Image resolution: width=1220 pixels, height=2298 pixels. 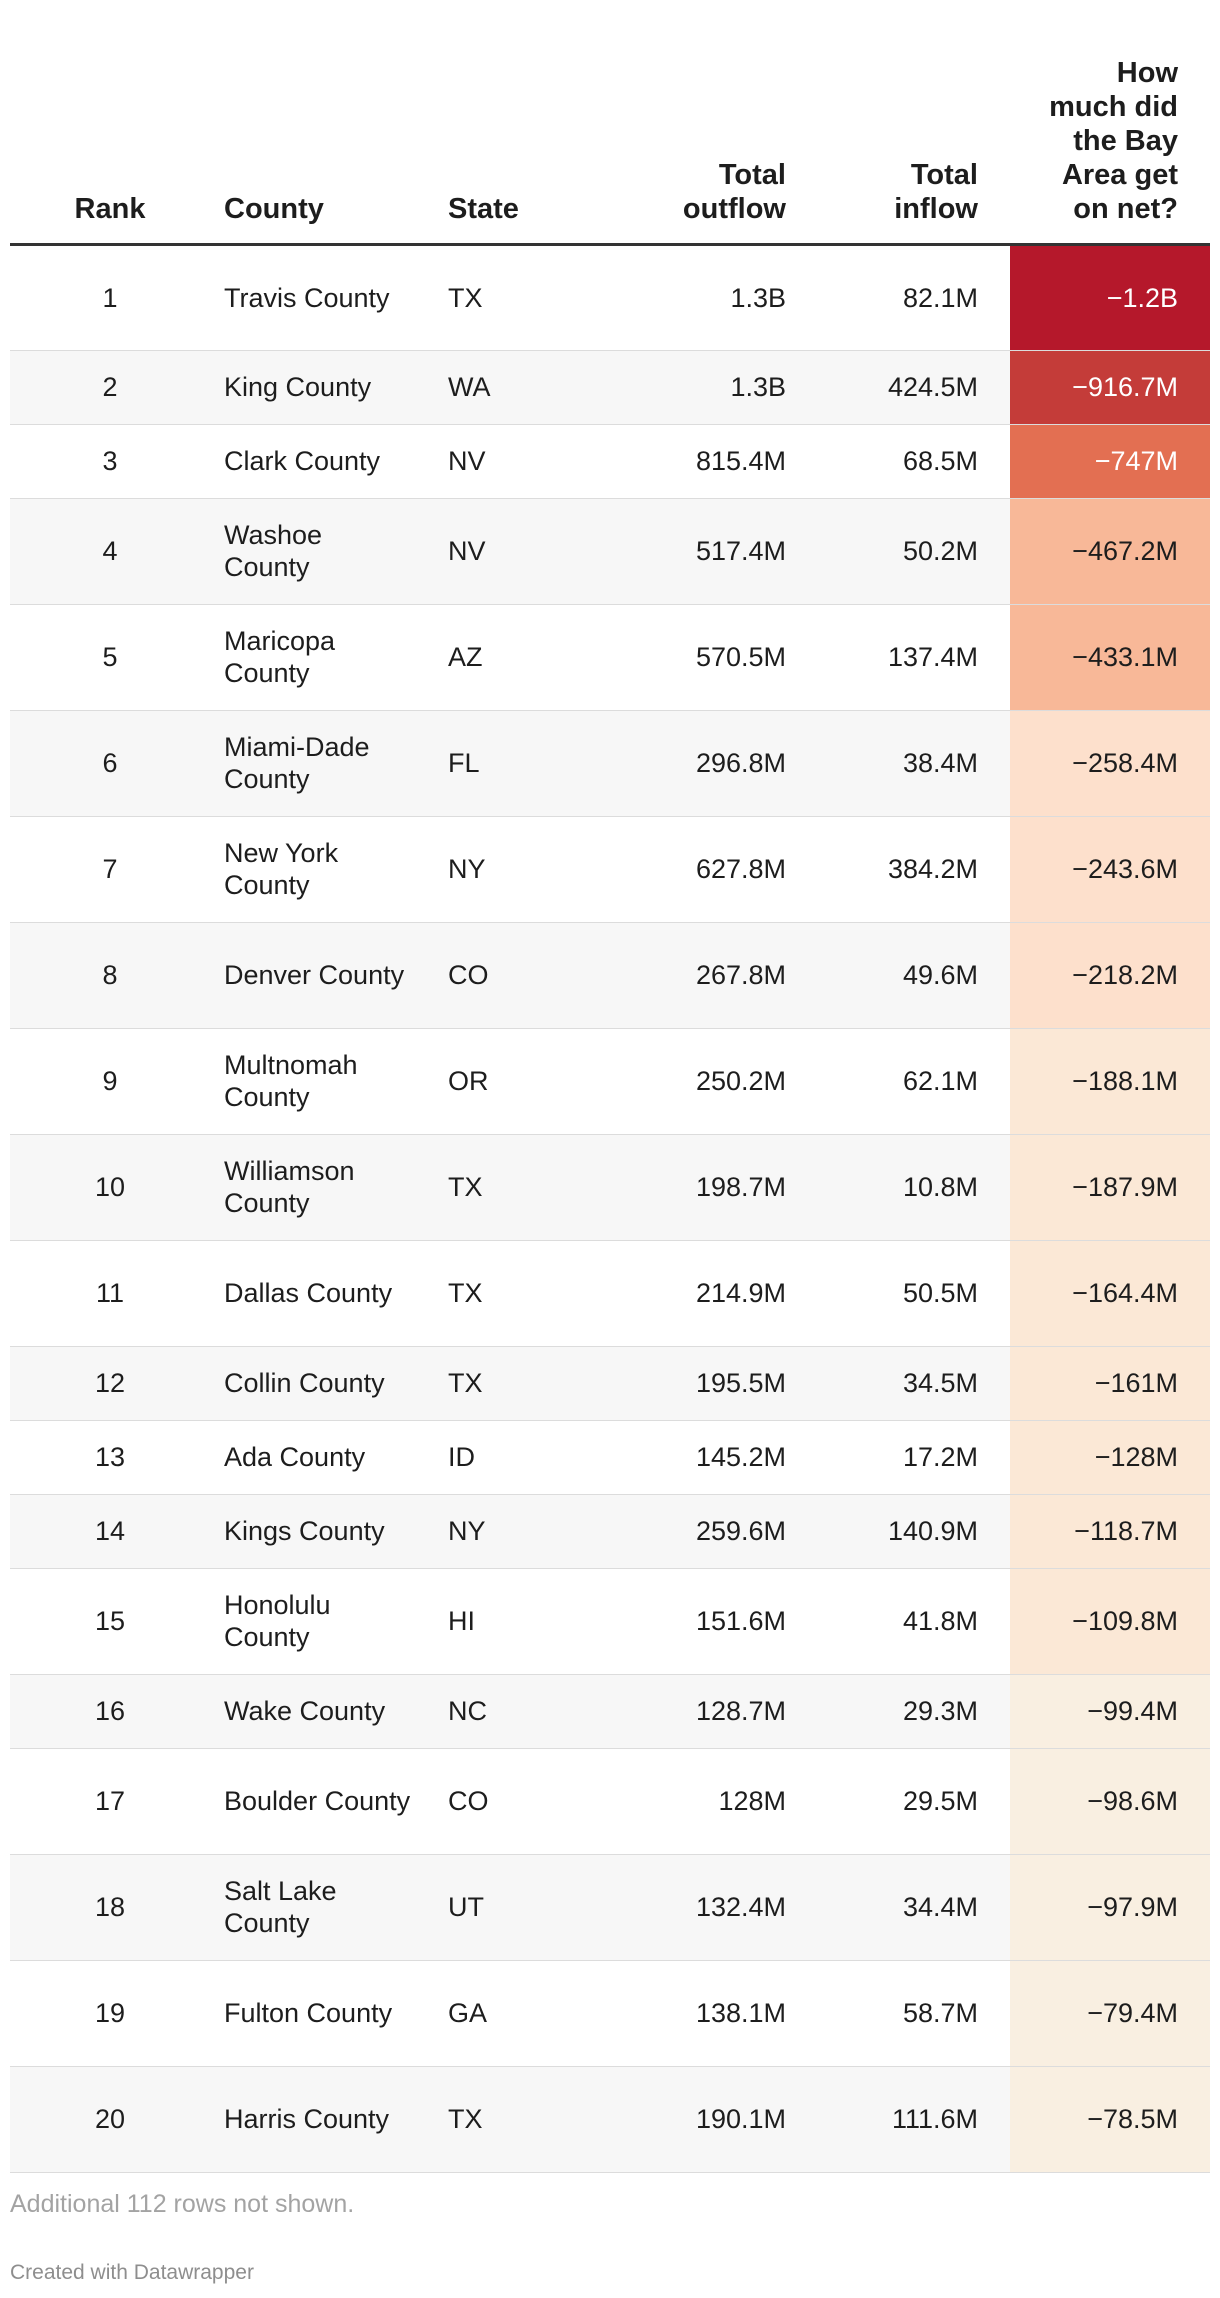 I want to click on rank-cell: 1, so click(x=110, y=297).